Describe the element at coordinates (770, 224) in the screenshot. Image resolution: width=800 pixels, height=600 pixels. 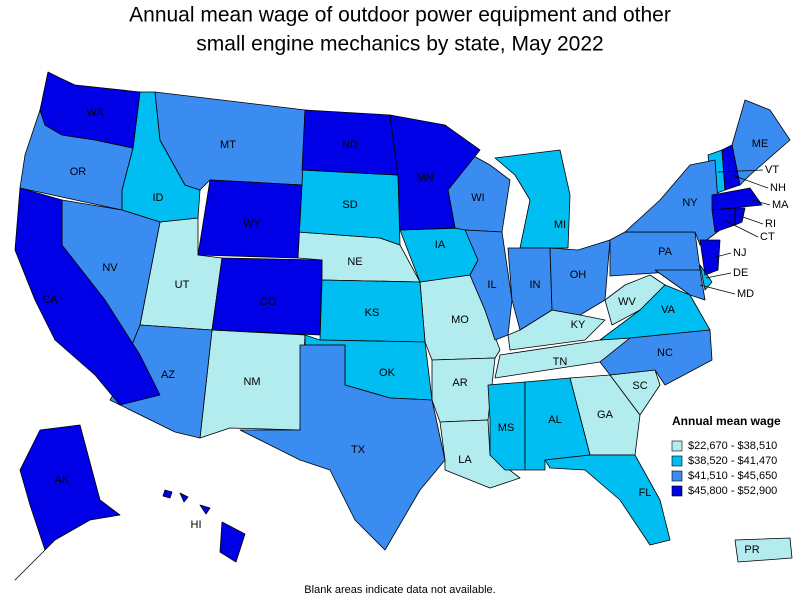
I see `state-label: RI` at that location.